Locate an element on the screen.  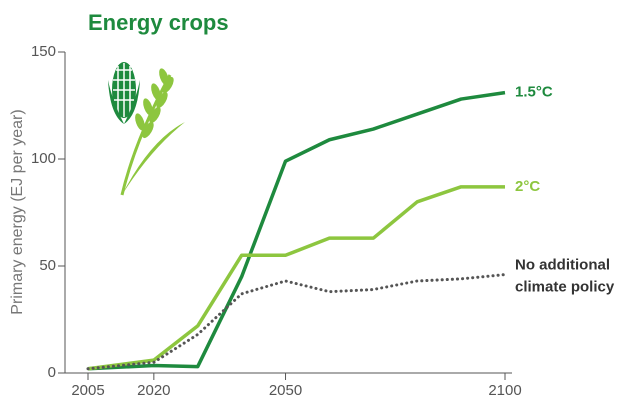
chart-title: Energy crops is located at coordinates (158, 22).